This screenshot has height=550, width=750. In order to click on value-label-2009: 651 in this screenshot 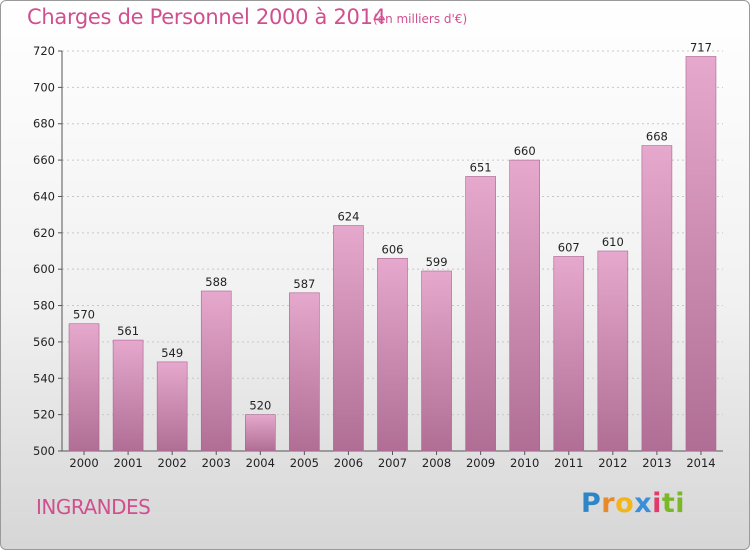, I will do `click(481, 167)`.